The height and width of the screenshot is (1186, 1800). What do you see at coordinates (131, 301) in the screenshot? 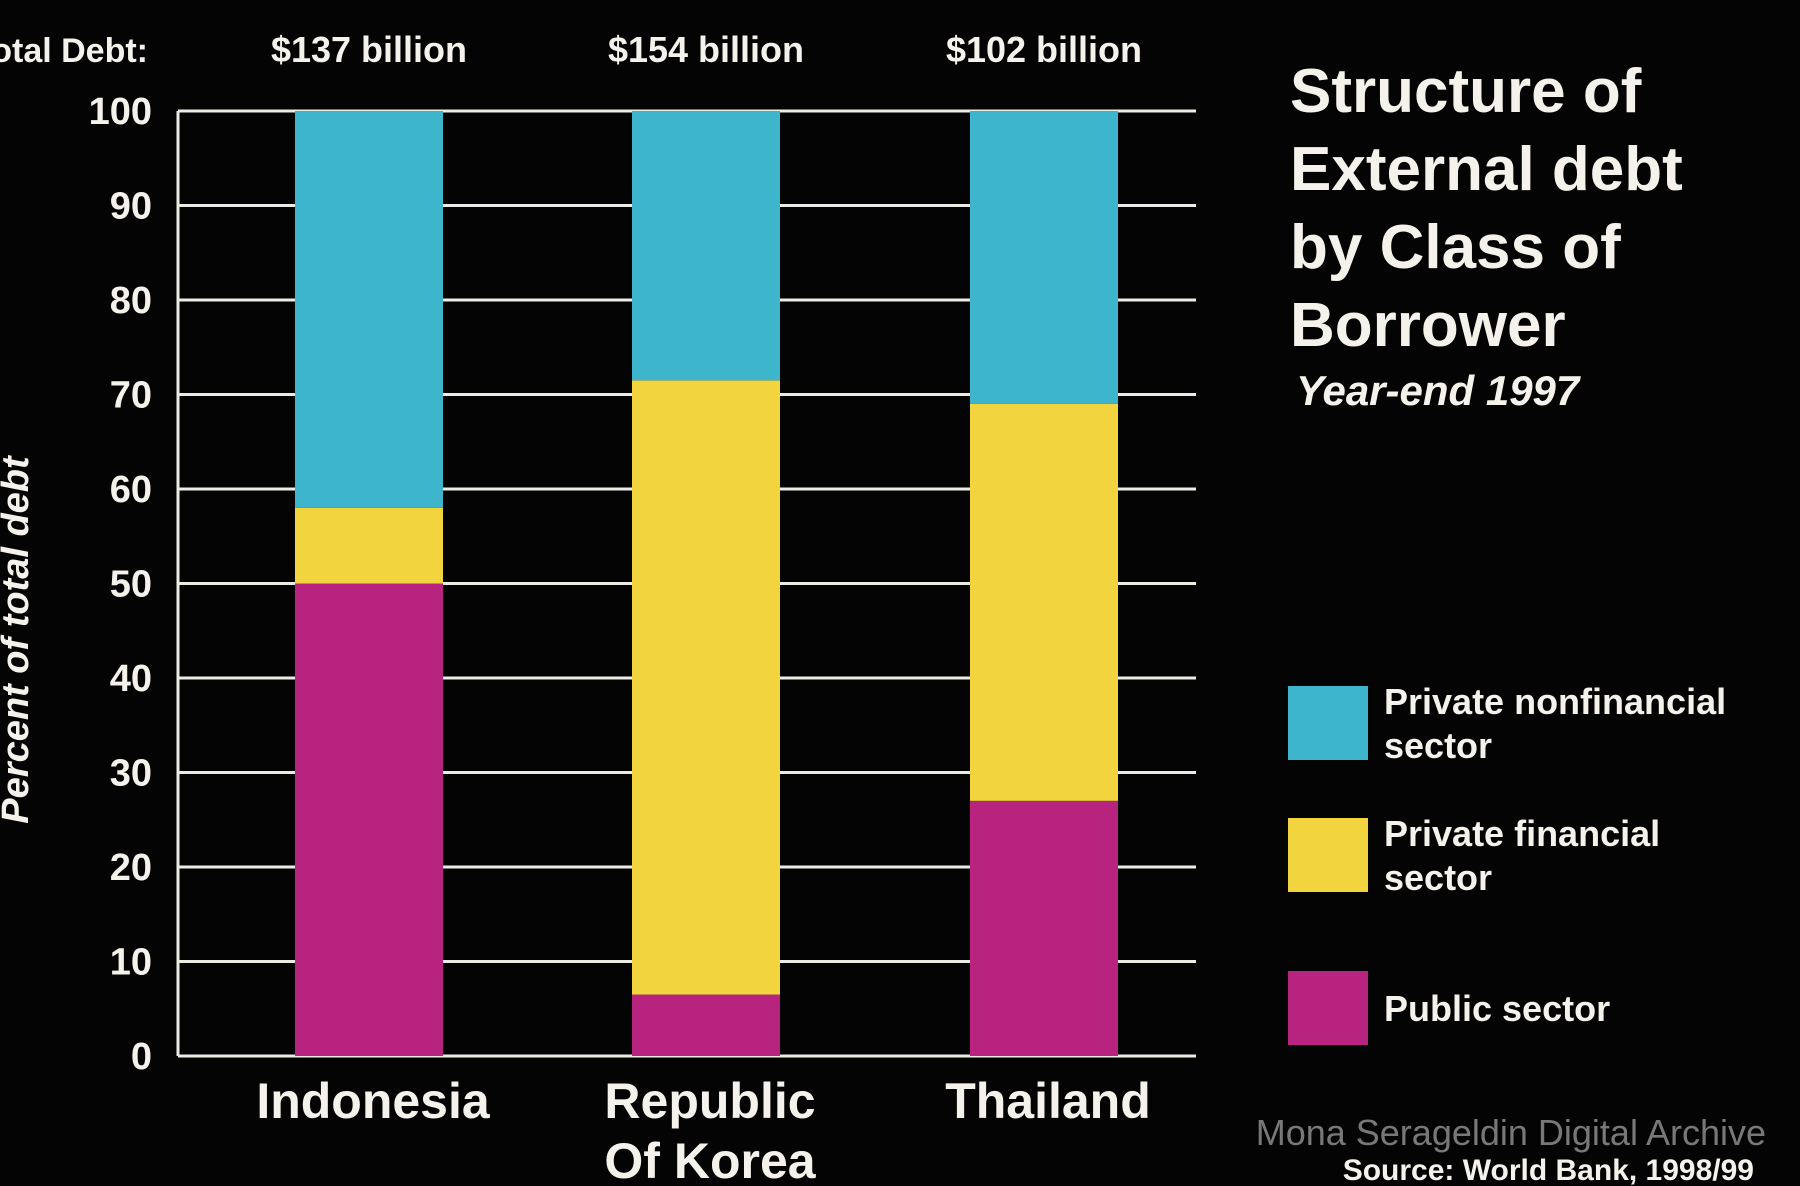
I see `y-tick-label: 80` at bounding box center [131, 301].